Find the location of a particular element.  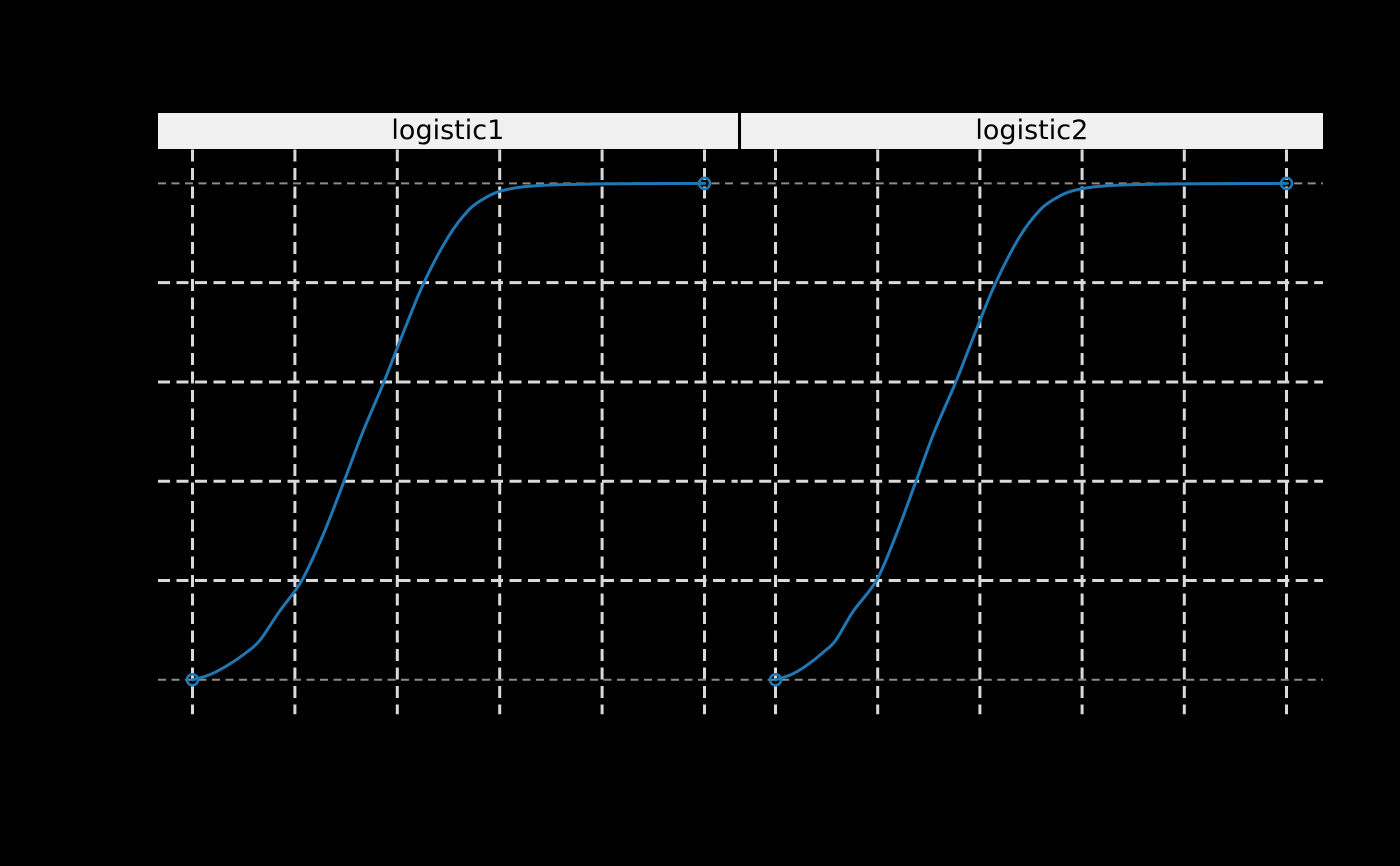

facet-strip-logistic1: logistic1 is located at coordinates (448, 130).